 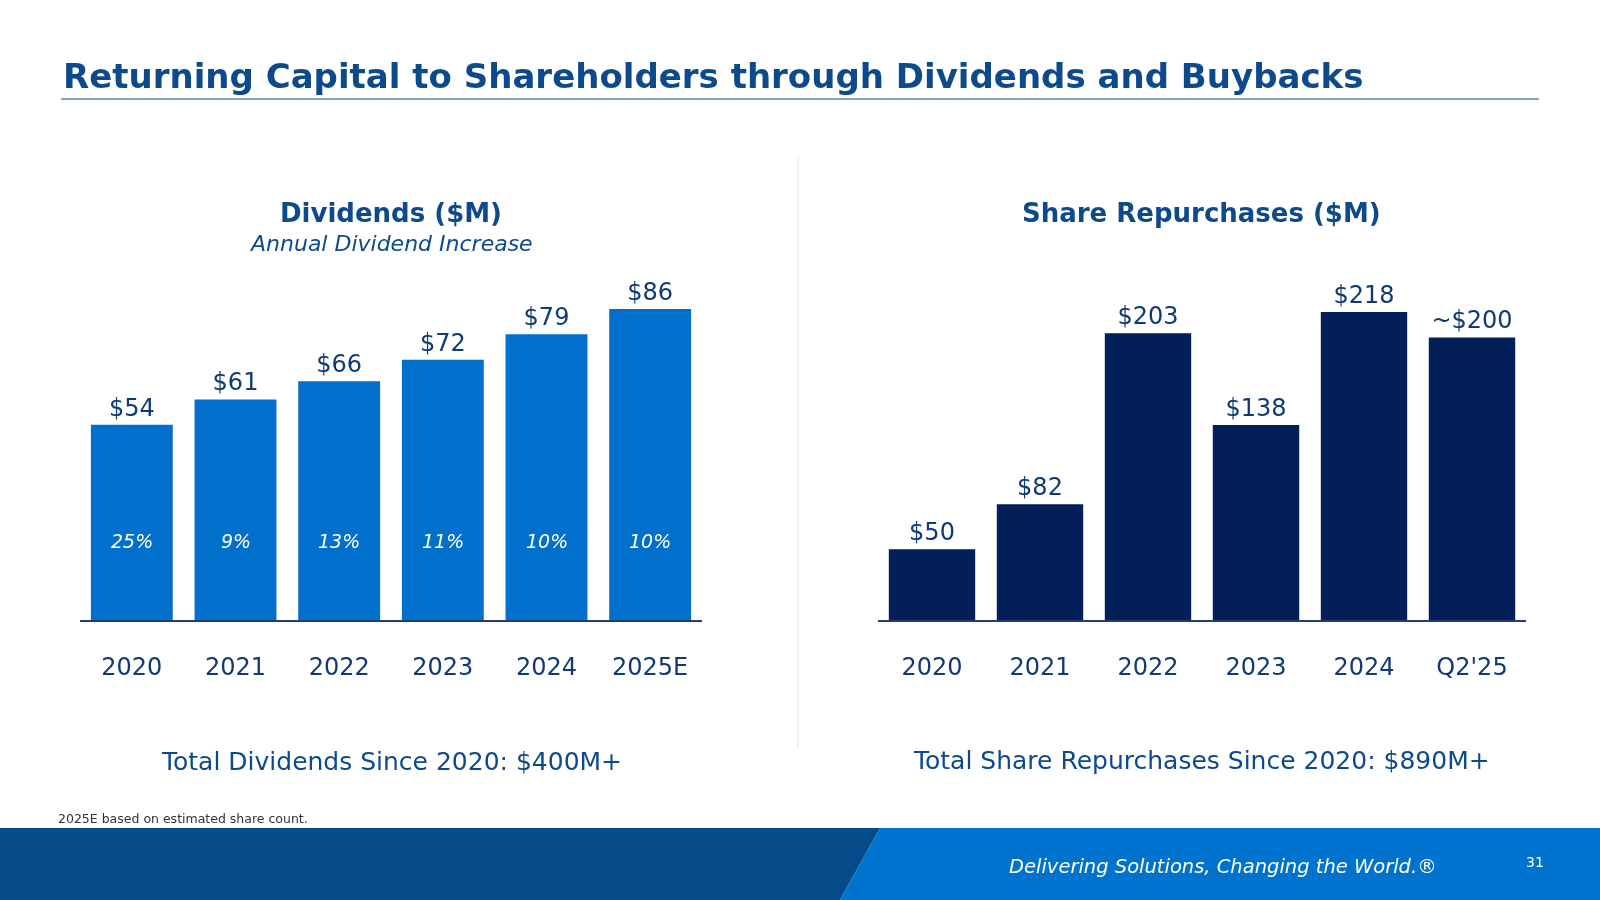 What do you see at coordinates (1256, 408) in the screenshot?
I see `data-label: $138` at bounding box center [1256, 408].